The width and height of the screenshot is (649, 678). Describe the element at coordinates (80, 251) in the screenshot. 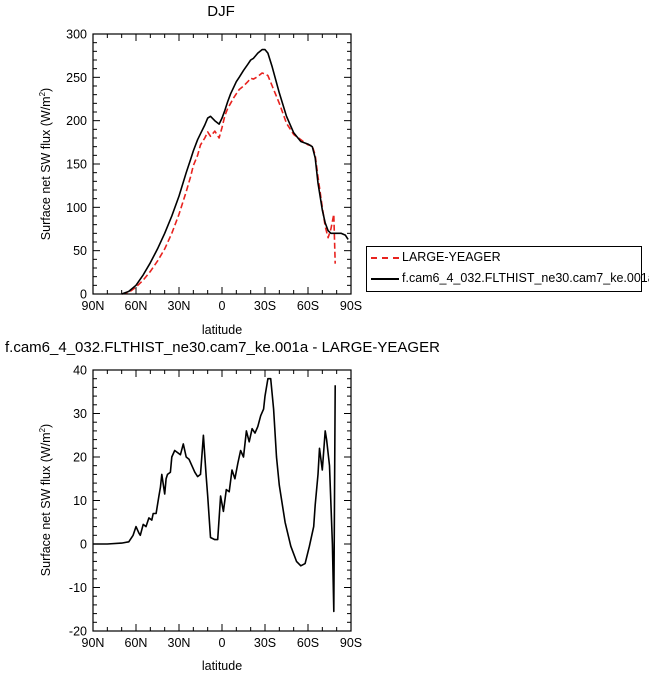

I see `y-tick-label: 50` at that location.